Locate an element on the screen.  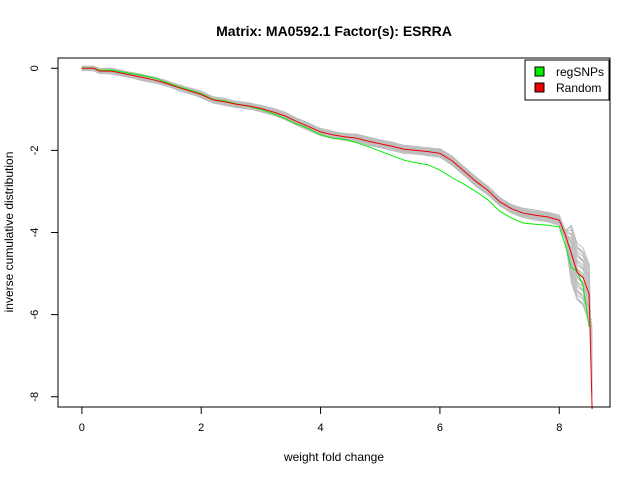
y-tick-label: -6 is located at coordinates (35, 315).